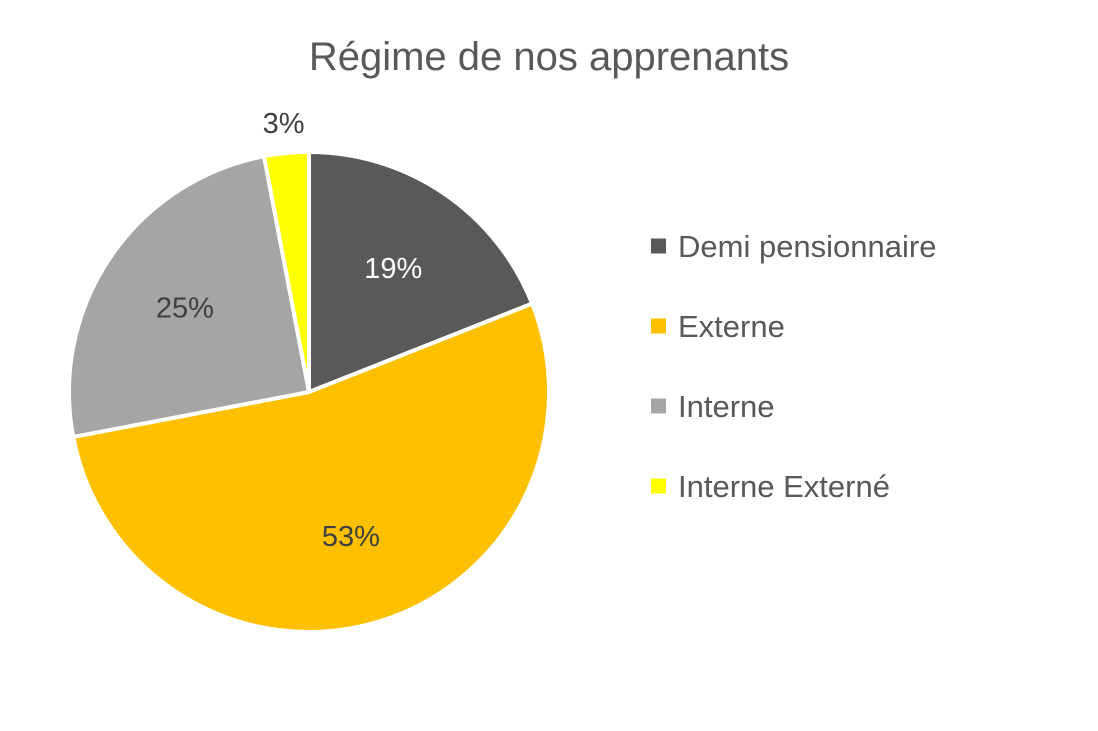  I want to click on legend-item-externe: Externe, so click(718, 326).